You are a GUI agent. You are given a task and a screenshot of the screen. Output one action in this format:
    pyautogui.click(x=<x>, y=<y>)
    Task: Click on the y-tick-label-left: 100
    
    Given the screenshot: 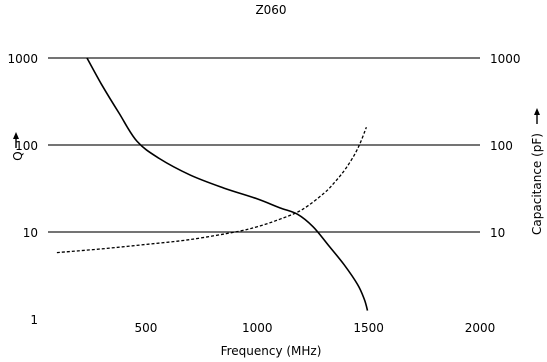 What is the action you would take?
    pyautogui.click(x=26, y=146)
    